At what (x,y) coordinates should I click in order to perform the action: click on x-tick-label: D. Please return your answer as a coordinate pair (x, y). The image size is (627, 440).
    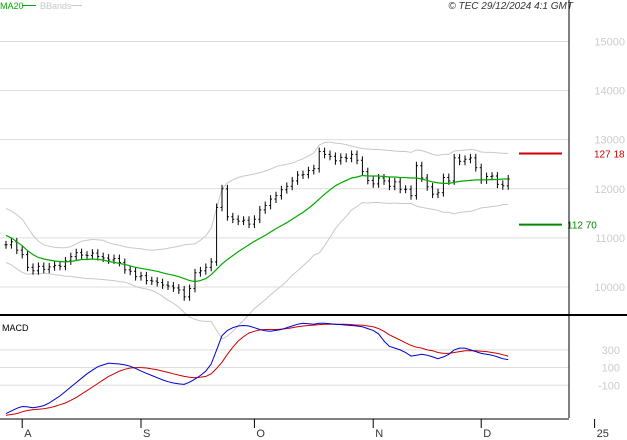
    Looking at the image, I should click on (487, 434).